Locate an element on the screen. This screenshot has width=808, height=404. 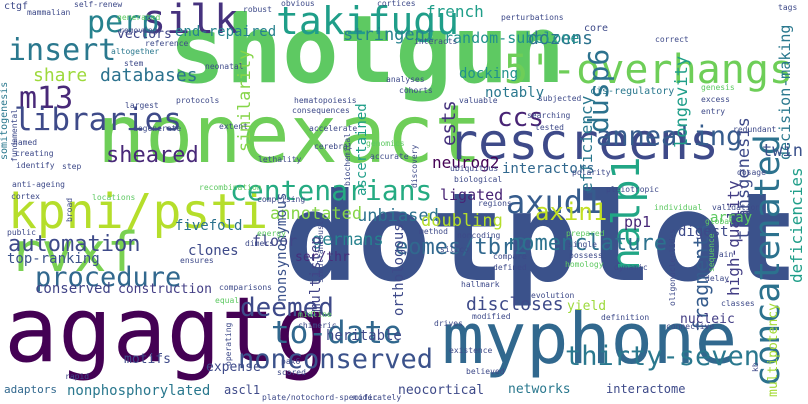
word-shotgun: shotgun is located at coordinates (367, 52).